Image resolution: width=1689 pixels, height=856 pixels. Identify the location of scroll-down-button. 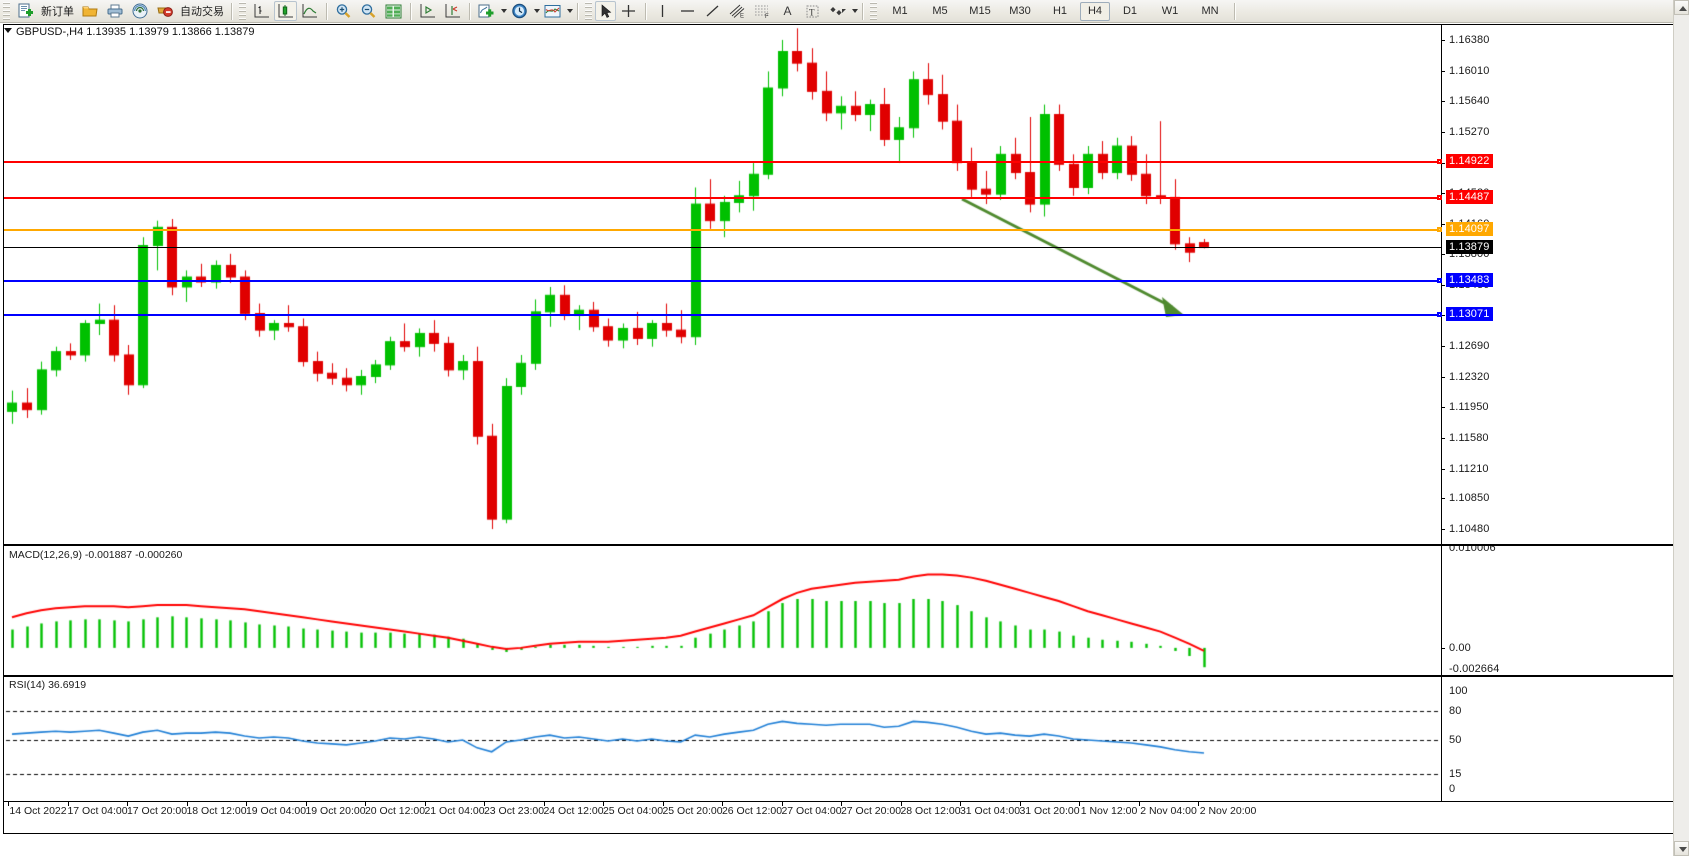
(1681, 848).